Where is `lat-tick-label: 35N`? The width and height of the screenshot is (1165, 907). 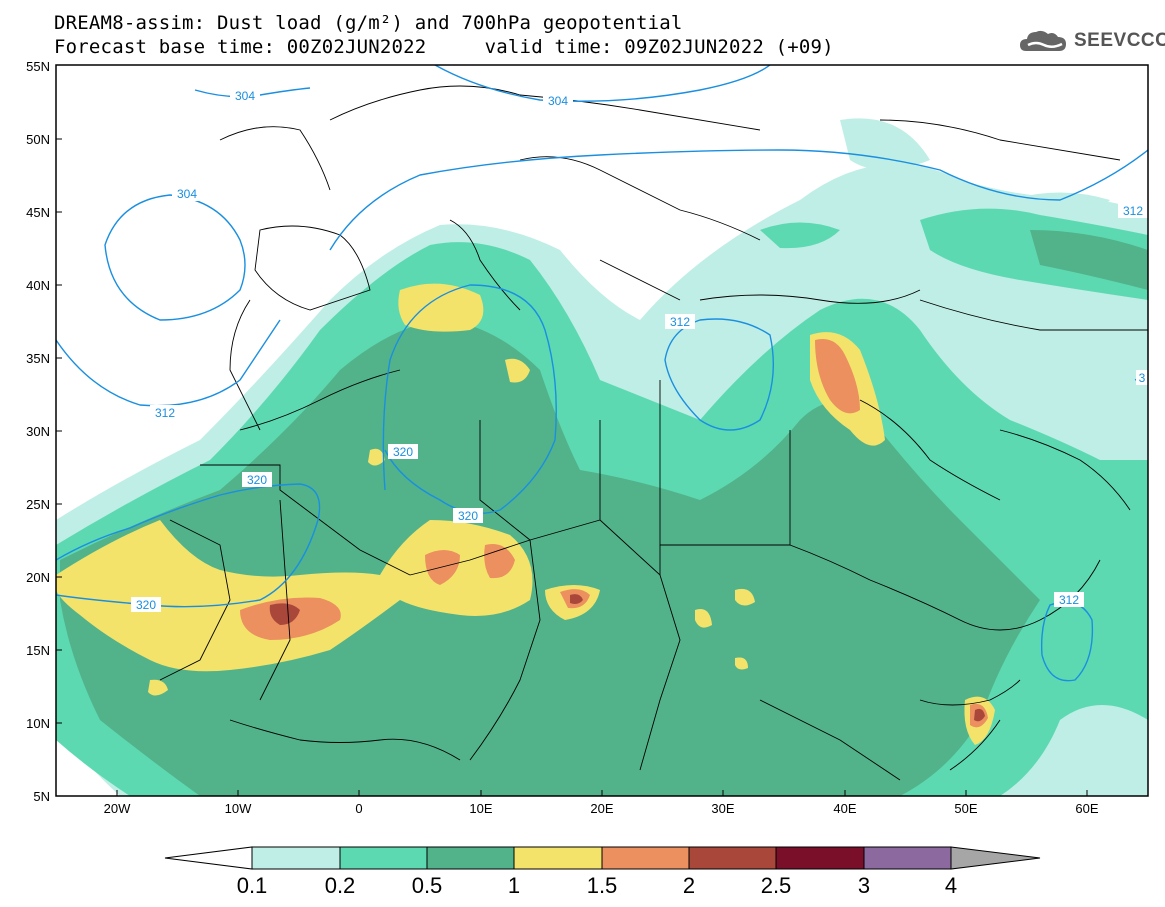
lat-tick-label: 35N is located at coordinates (38, 358).